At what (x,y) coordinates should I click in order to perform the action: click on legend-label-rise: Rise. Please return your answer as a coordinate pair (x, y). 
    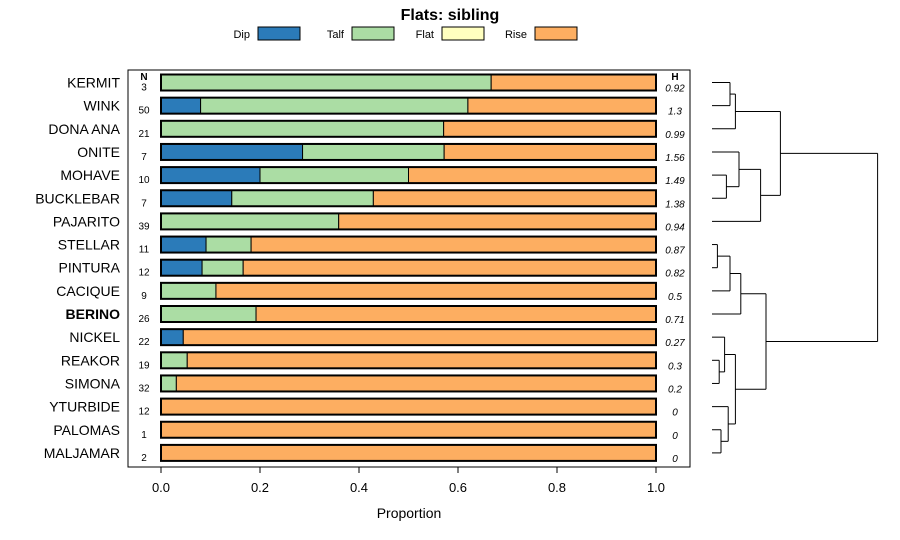
    Looking at the image, I should click on (516, 35).